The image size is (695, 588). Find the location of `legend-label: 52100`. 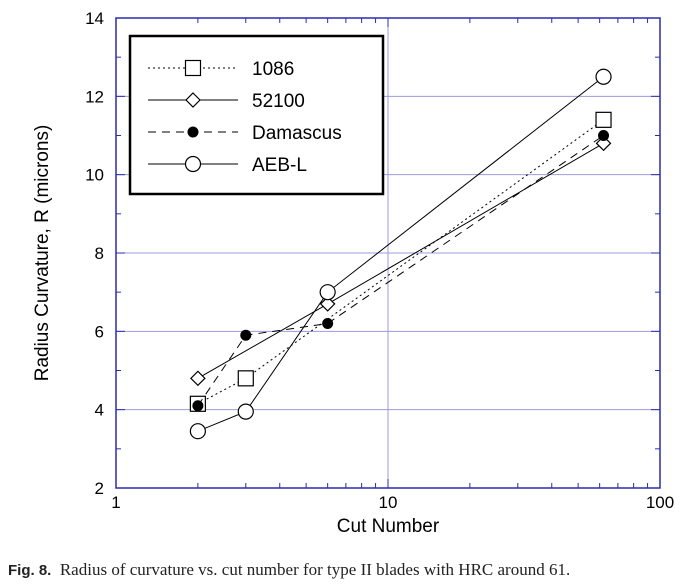

legend-label: 52100 is located at coordinates (278, 101).